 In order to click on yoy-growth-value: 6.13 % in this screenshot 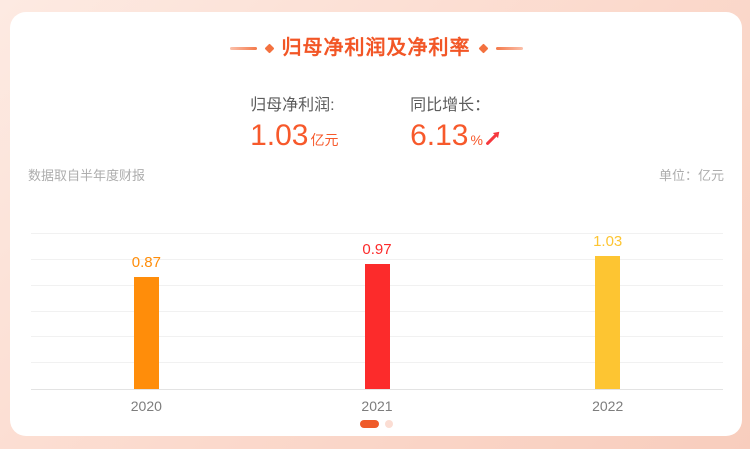, I will do `click(456, 138)`.